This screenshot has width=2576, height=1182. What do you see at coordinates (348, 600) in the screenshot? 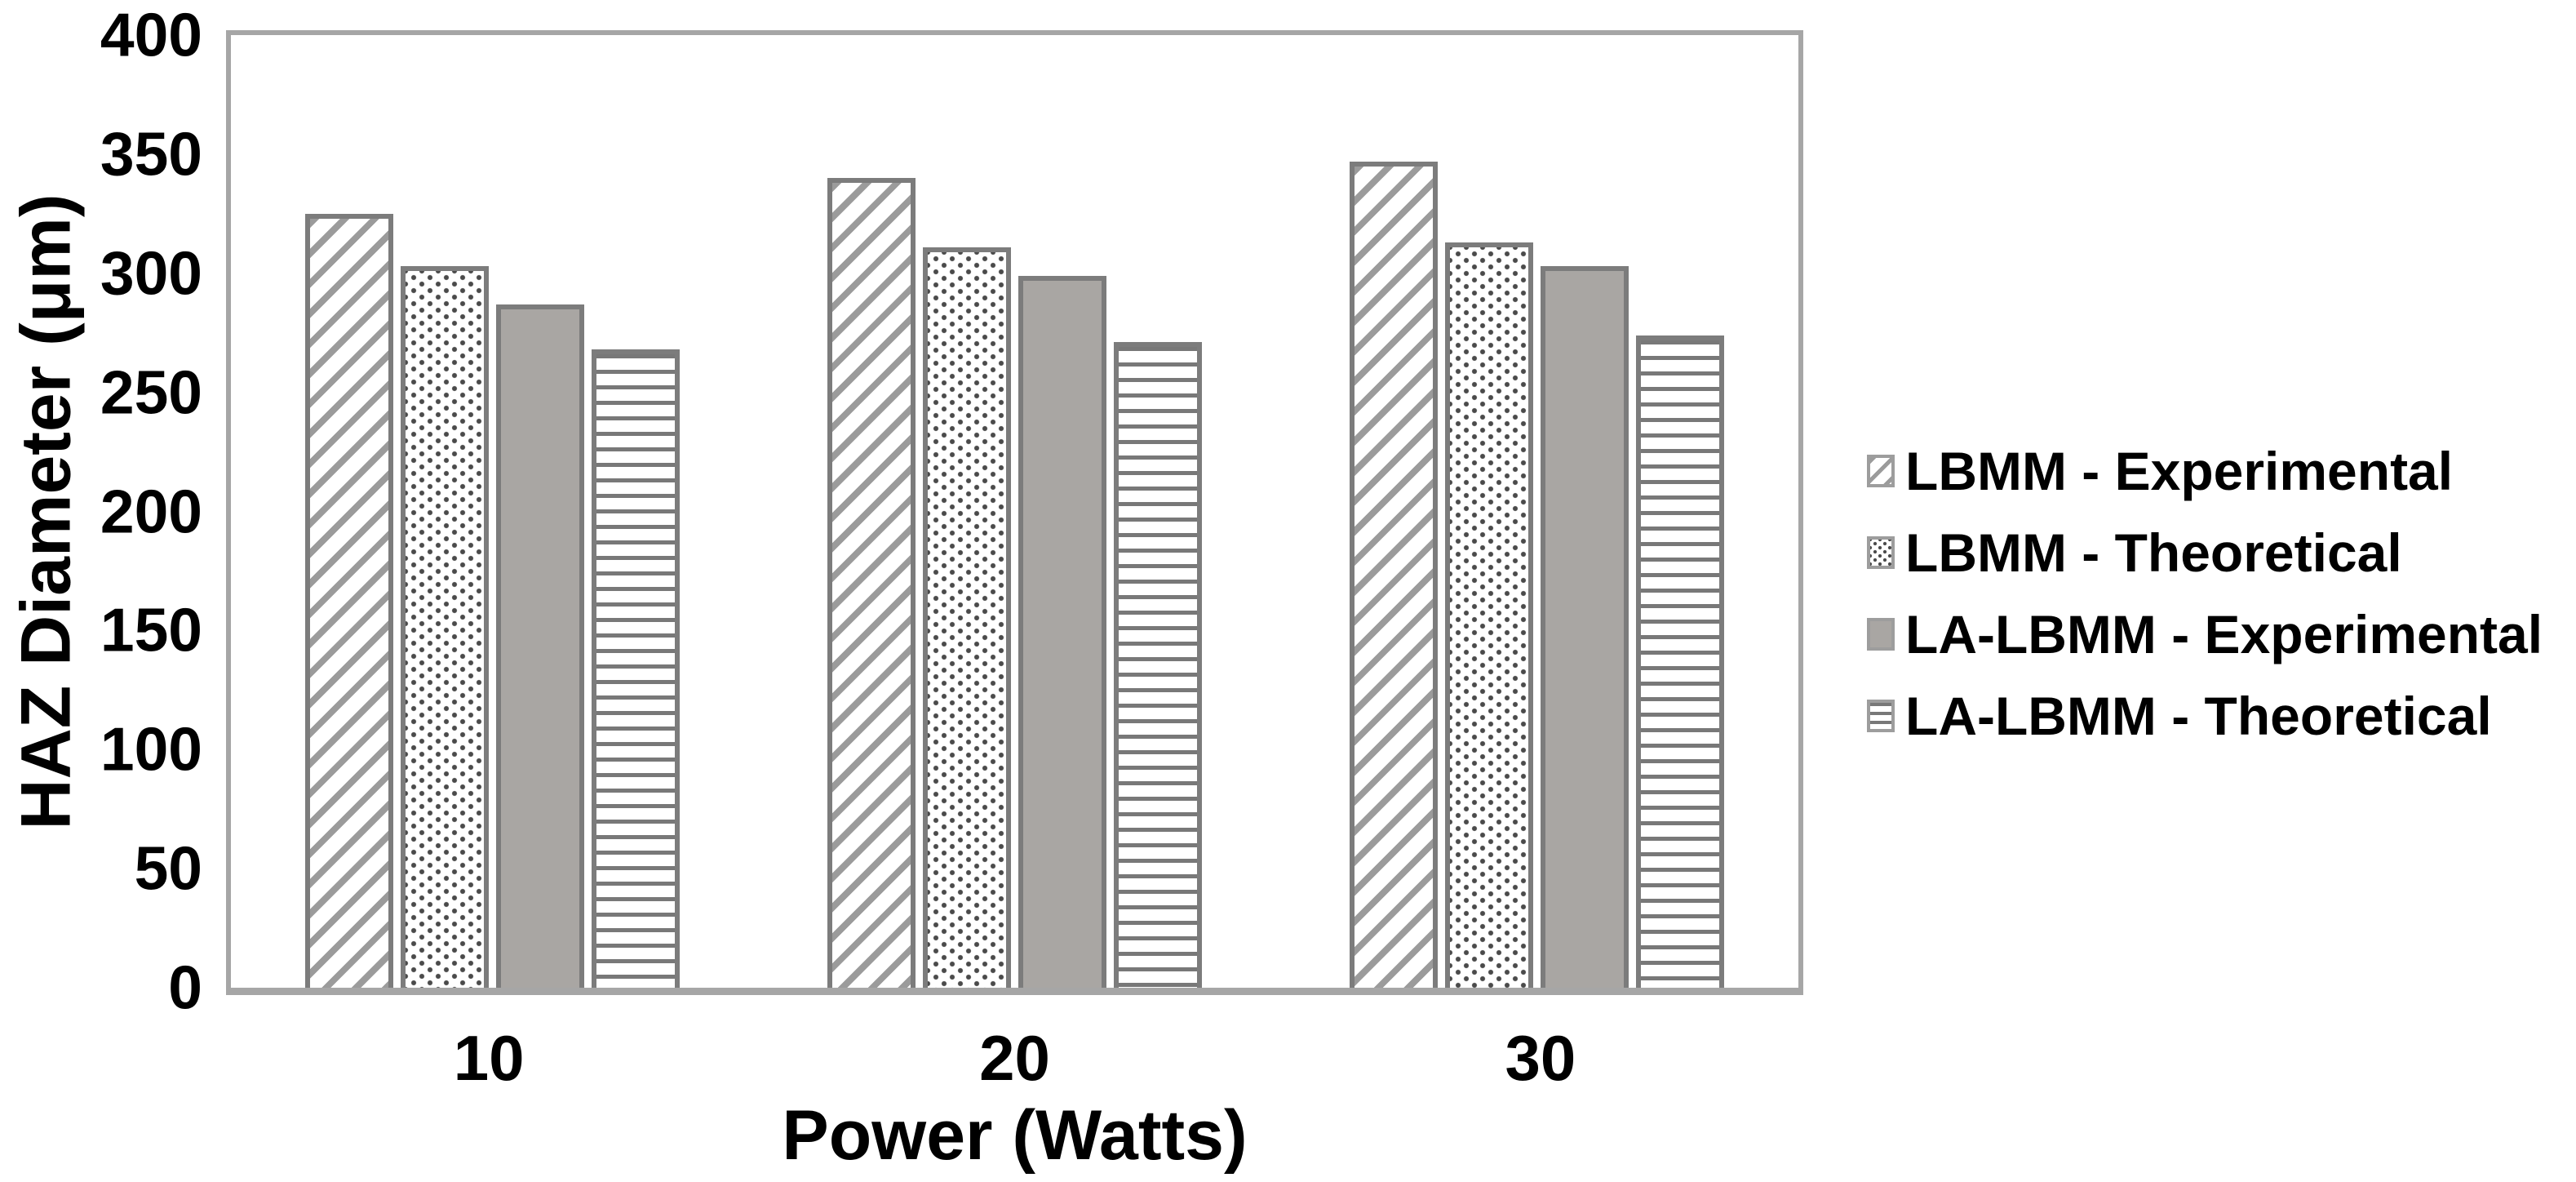
I see `bar-lbmm-experimental-10w` at bounding box center [348, 600].